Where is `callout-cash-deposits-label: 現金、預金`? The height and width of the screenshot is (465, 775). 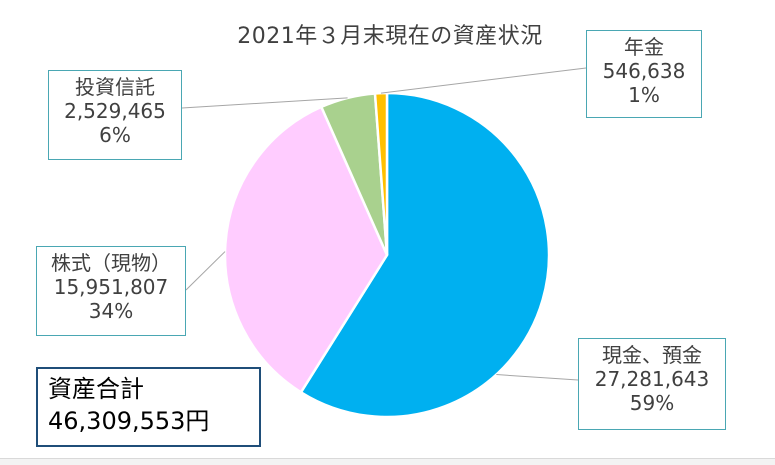 callout-cash-deposits-label: 現金、預金 is located at coordinates (652, 355).